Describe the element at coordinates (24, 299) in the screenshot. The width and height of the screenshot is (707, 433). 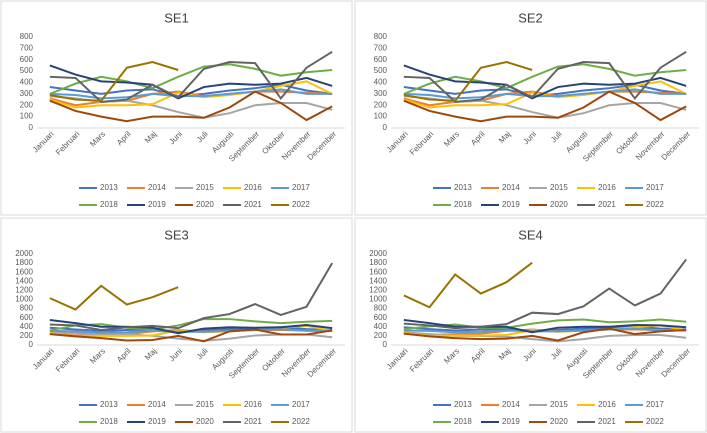
I see `y-tick-label: 1000` at that location.